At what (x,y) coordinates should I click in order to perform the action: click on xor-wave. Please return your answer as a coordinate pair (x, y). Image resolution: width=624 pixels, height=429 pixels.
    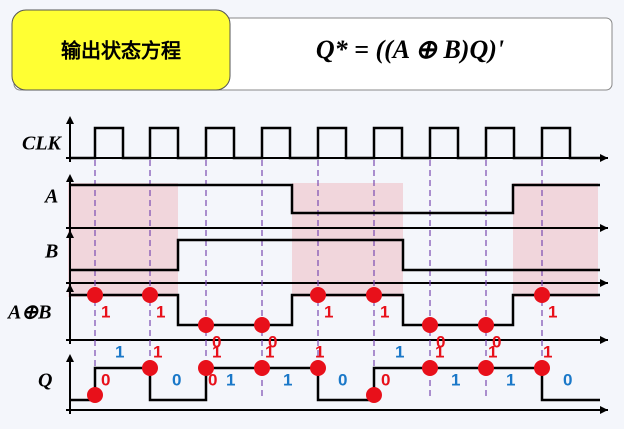
    Looking at the image, I should click on (335, 310).